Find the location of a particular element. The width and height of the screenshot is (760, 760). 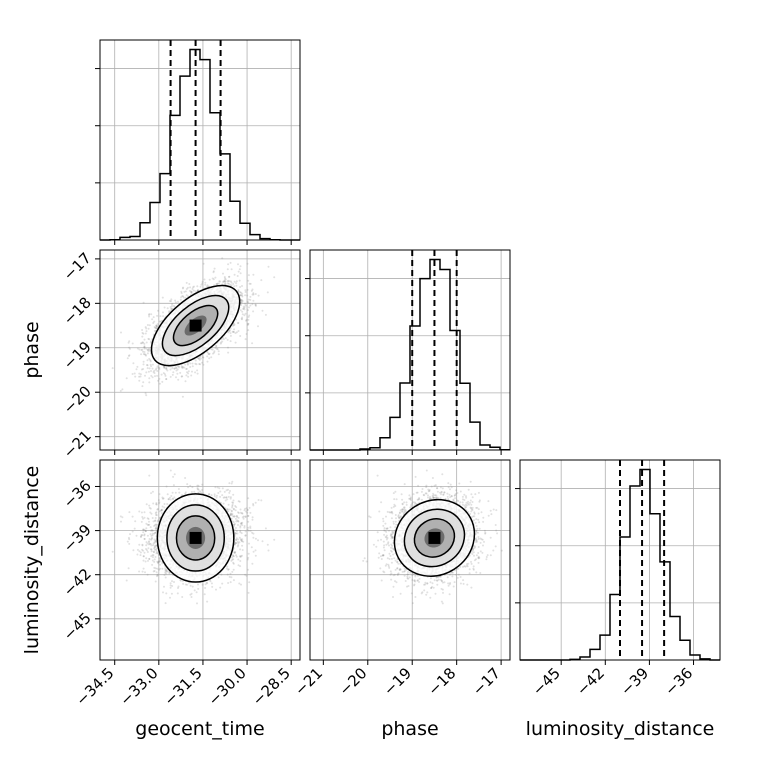

x-axis-label-luminosity-distance: luminosity_distance is located at coordinates (620, 729).